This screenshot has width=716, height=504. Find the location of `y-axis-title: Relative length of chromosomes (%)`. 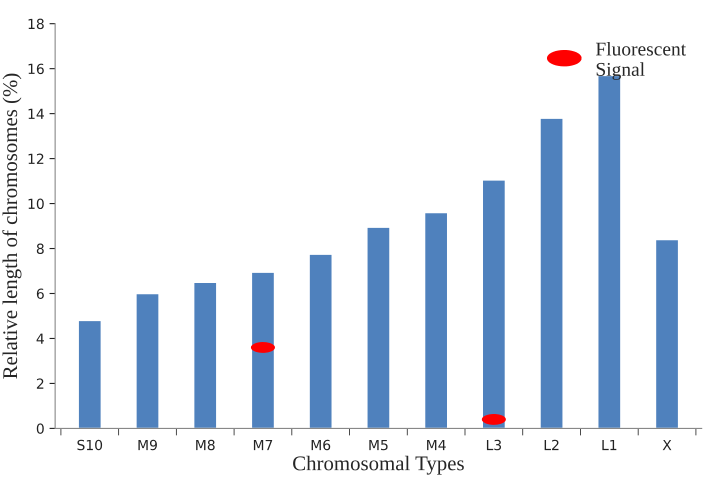

y-axis-title: Relative length of chromosomes (%) is located at coordinates (12, 226).